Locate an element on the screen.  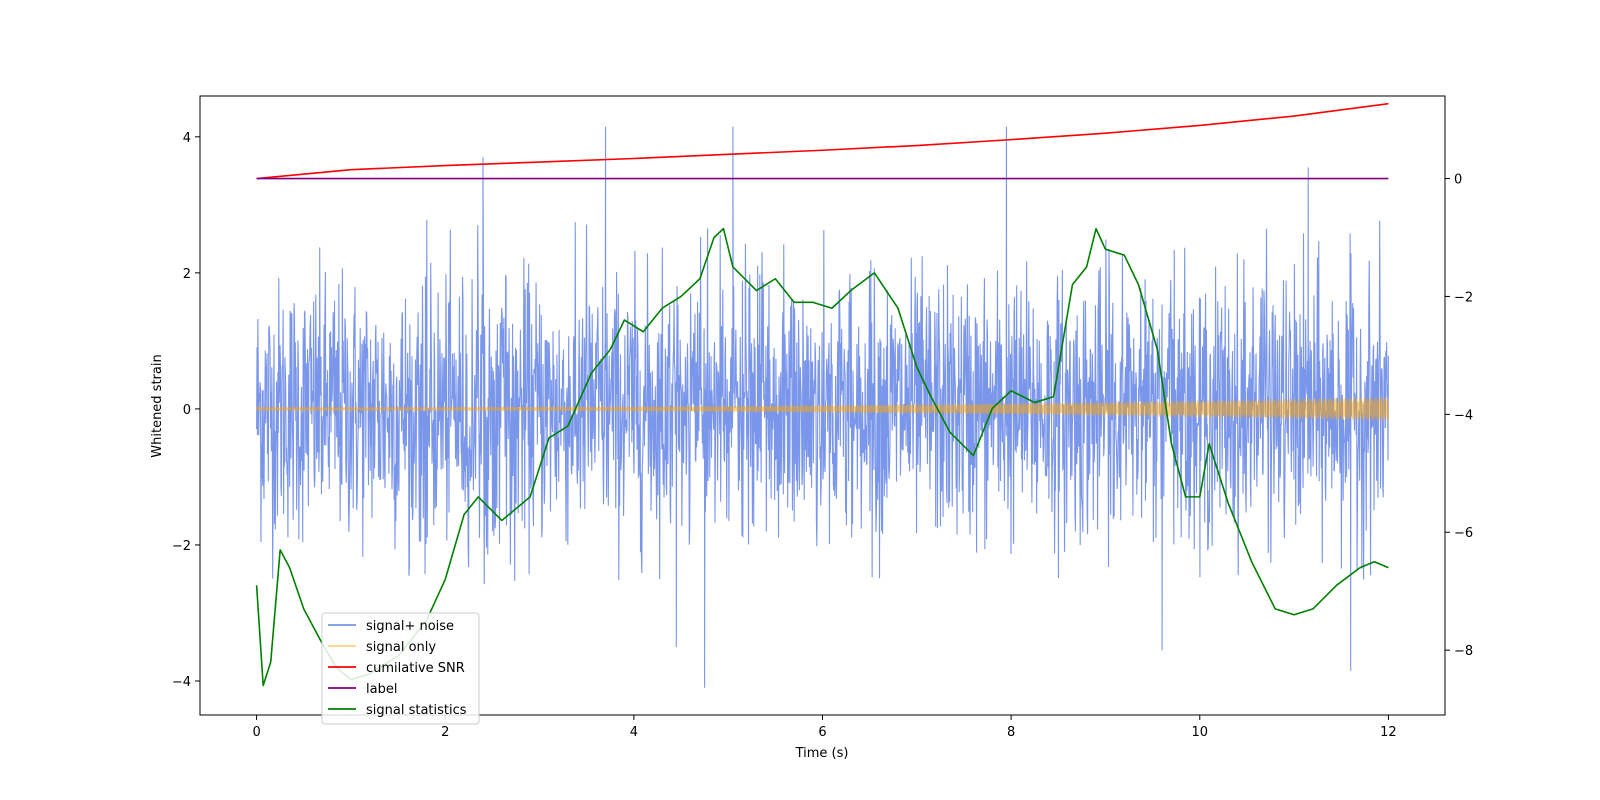
y-axis-left: −4 −2 0 2 4 is located at coordinates (186, 410).